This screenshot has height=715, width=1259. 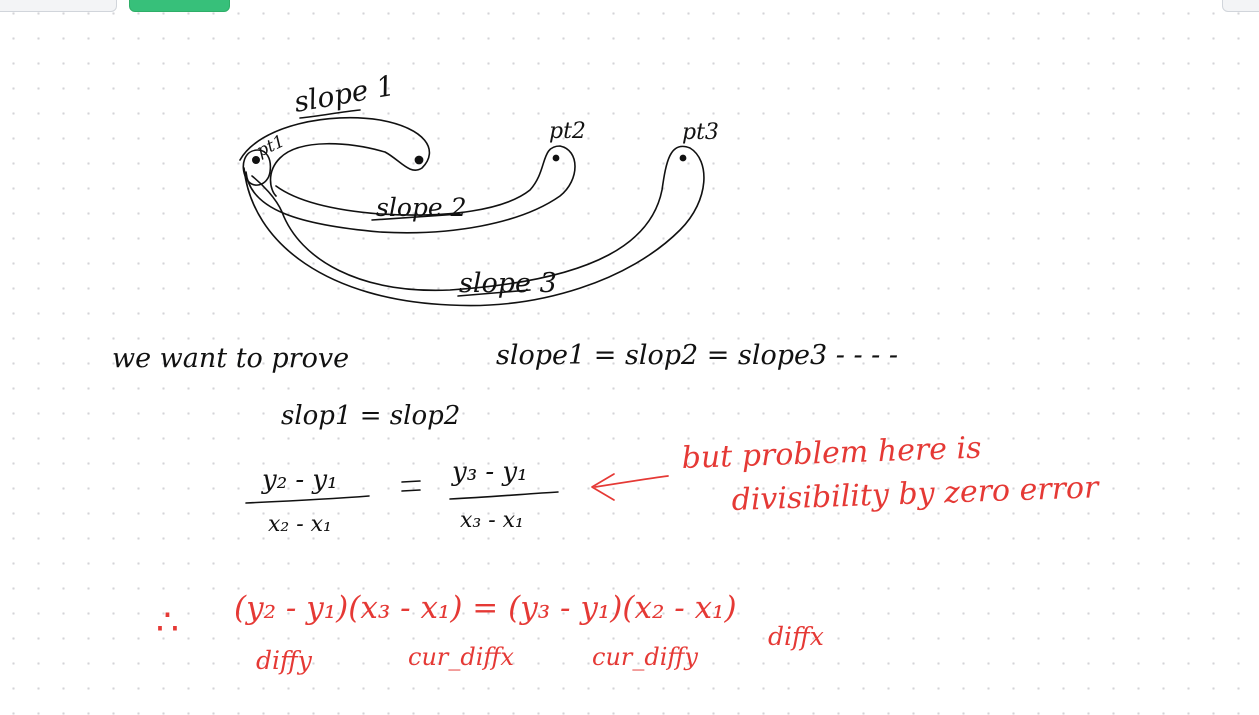 What do you see at coordinates (504, 495) in the screenshot?
I see `frac-right-bar` at bounding box center [504, 495].